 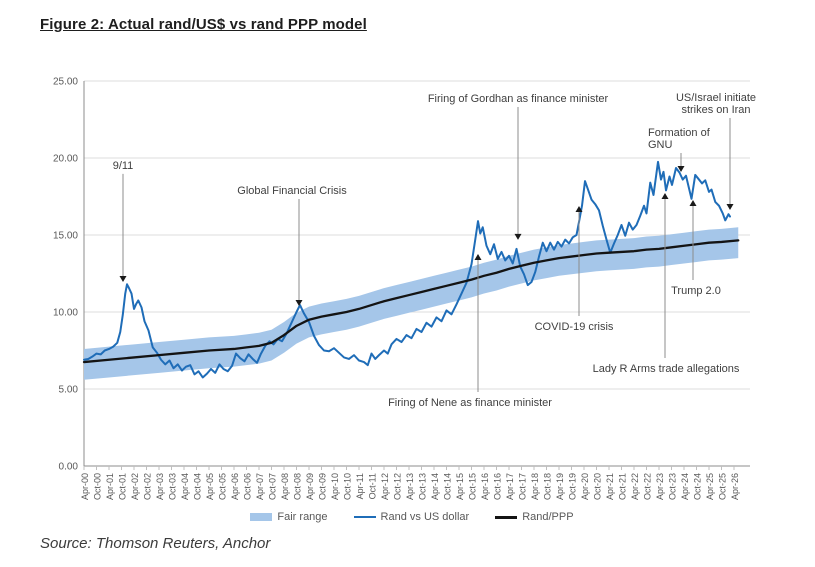 I want to click on x-axis-tick-label: Apr-13, so click(x=410, y=486).